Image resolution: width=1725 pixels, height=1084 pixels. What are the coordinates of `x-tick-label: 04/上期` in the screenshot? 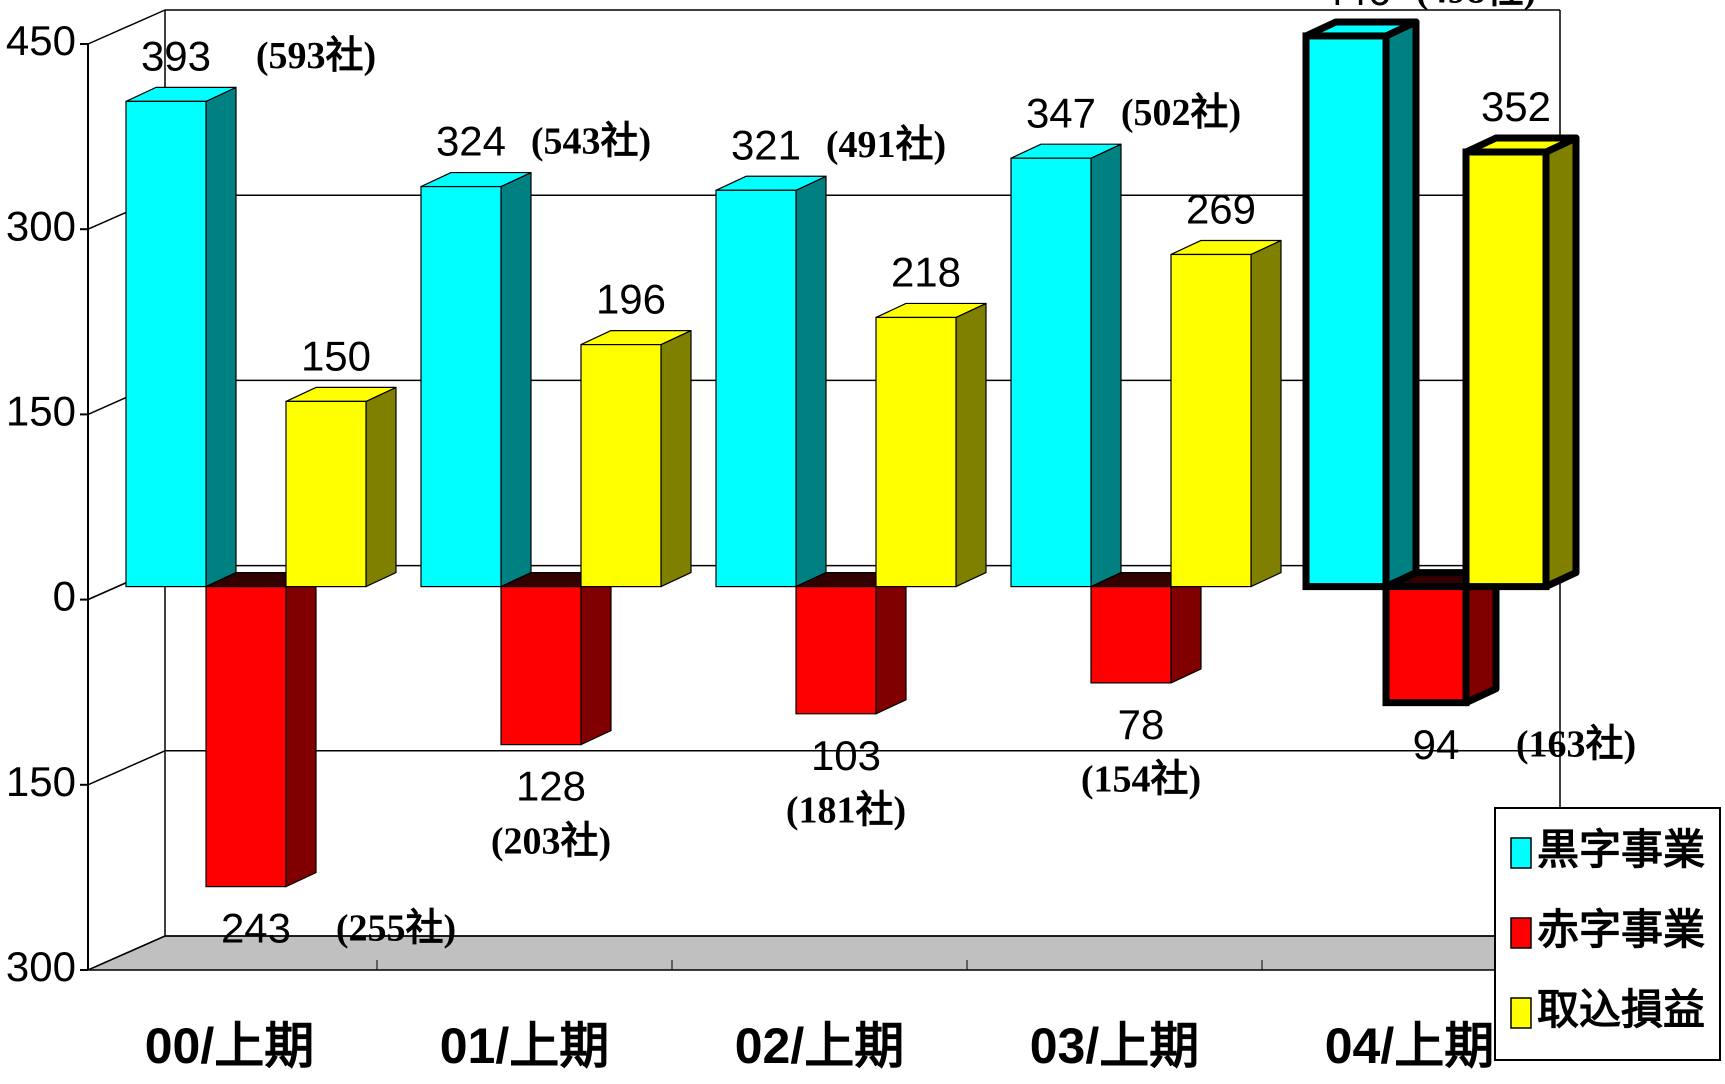 It's located at (1410, 1046).